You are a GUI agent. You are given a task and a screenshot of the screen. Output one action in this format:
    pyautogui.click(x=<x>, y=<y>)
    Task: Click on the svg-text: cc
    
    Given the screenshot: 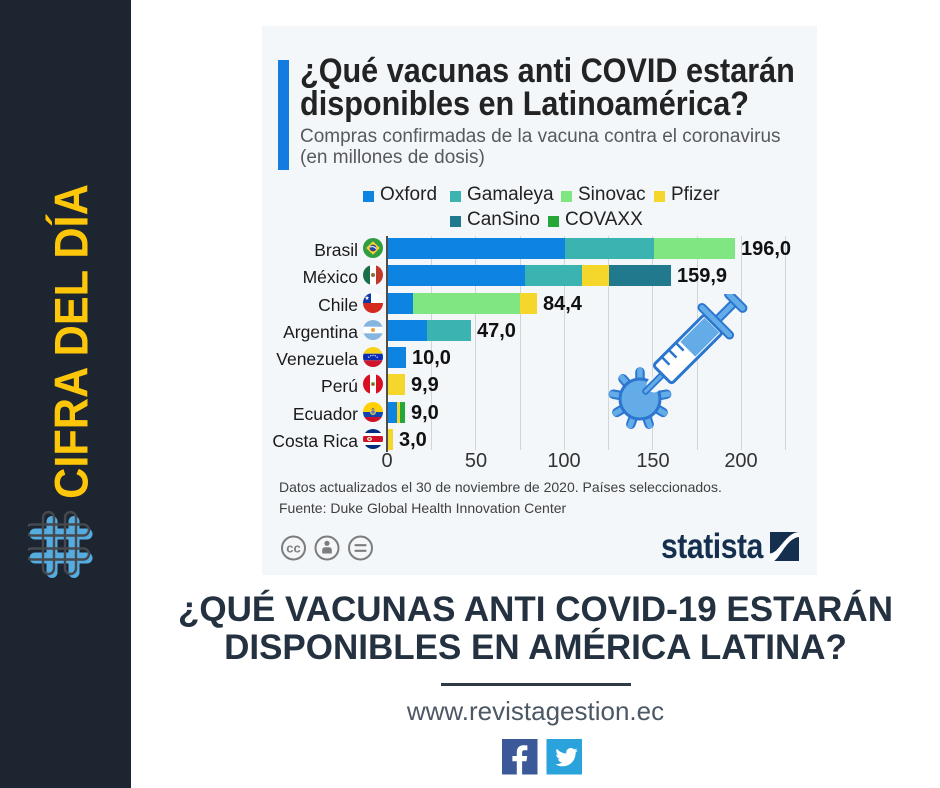 What is the action you would take?
    pyautogui.click(x=293, y=548)
    